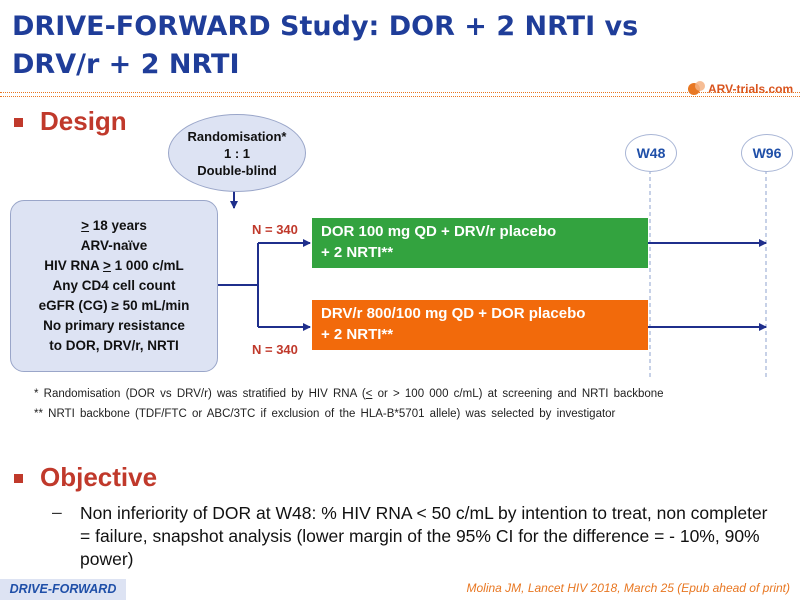 The width and height of the screenshot is (800, 600). I want to click on randomisation-oval: Randomisation* 1 : 1 Double-blind, so click(237, 153).